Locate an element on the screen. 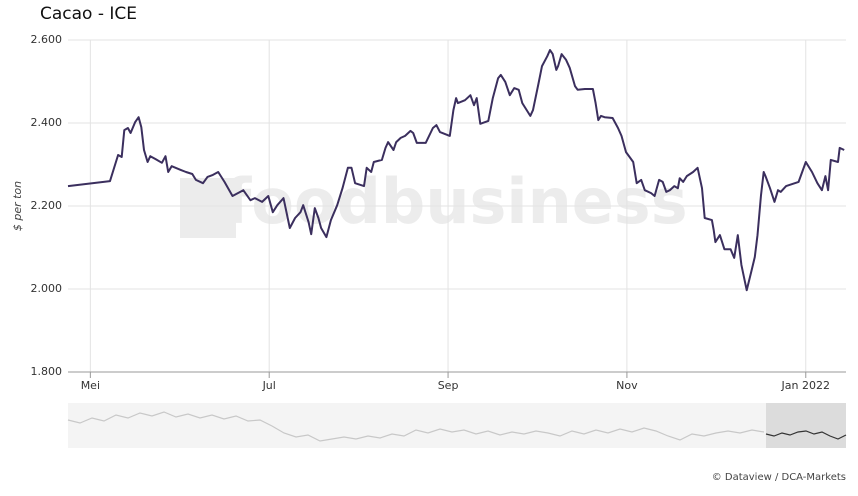 The image size is (858, 496). x-tick-label: Jul is located at coordinates (269, 385).